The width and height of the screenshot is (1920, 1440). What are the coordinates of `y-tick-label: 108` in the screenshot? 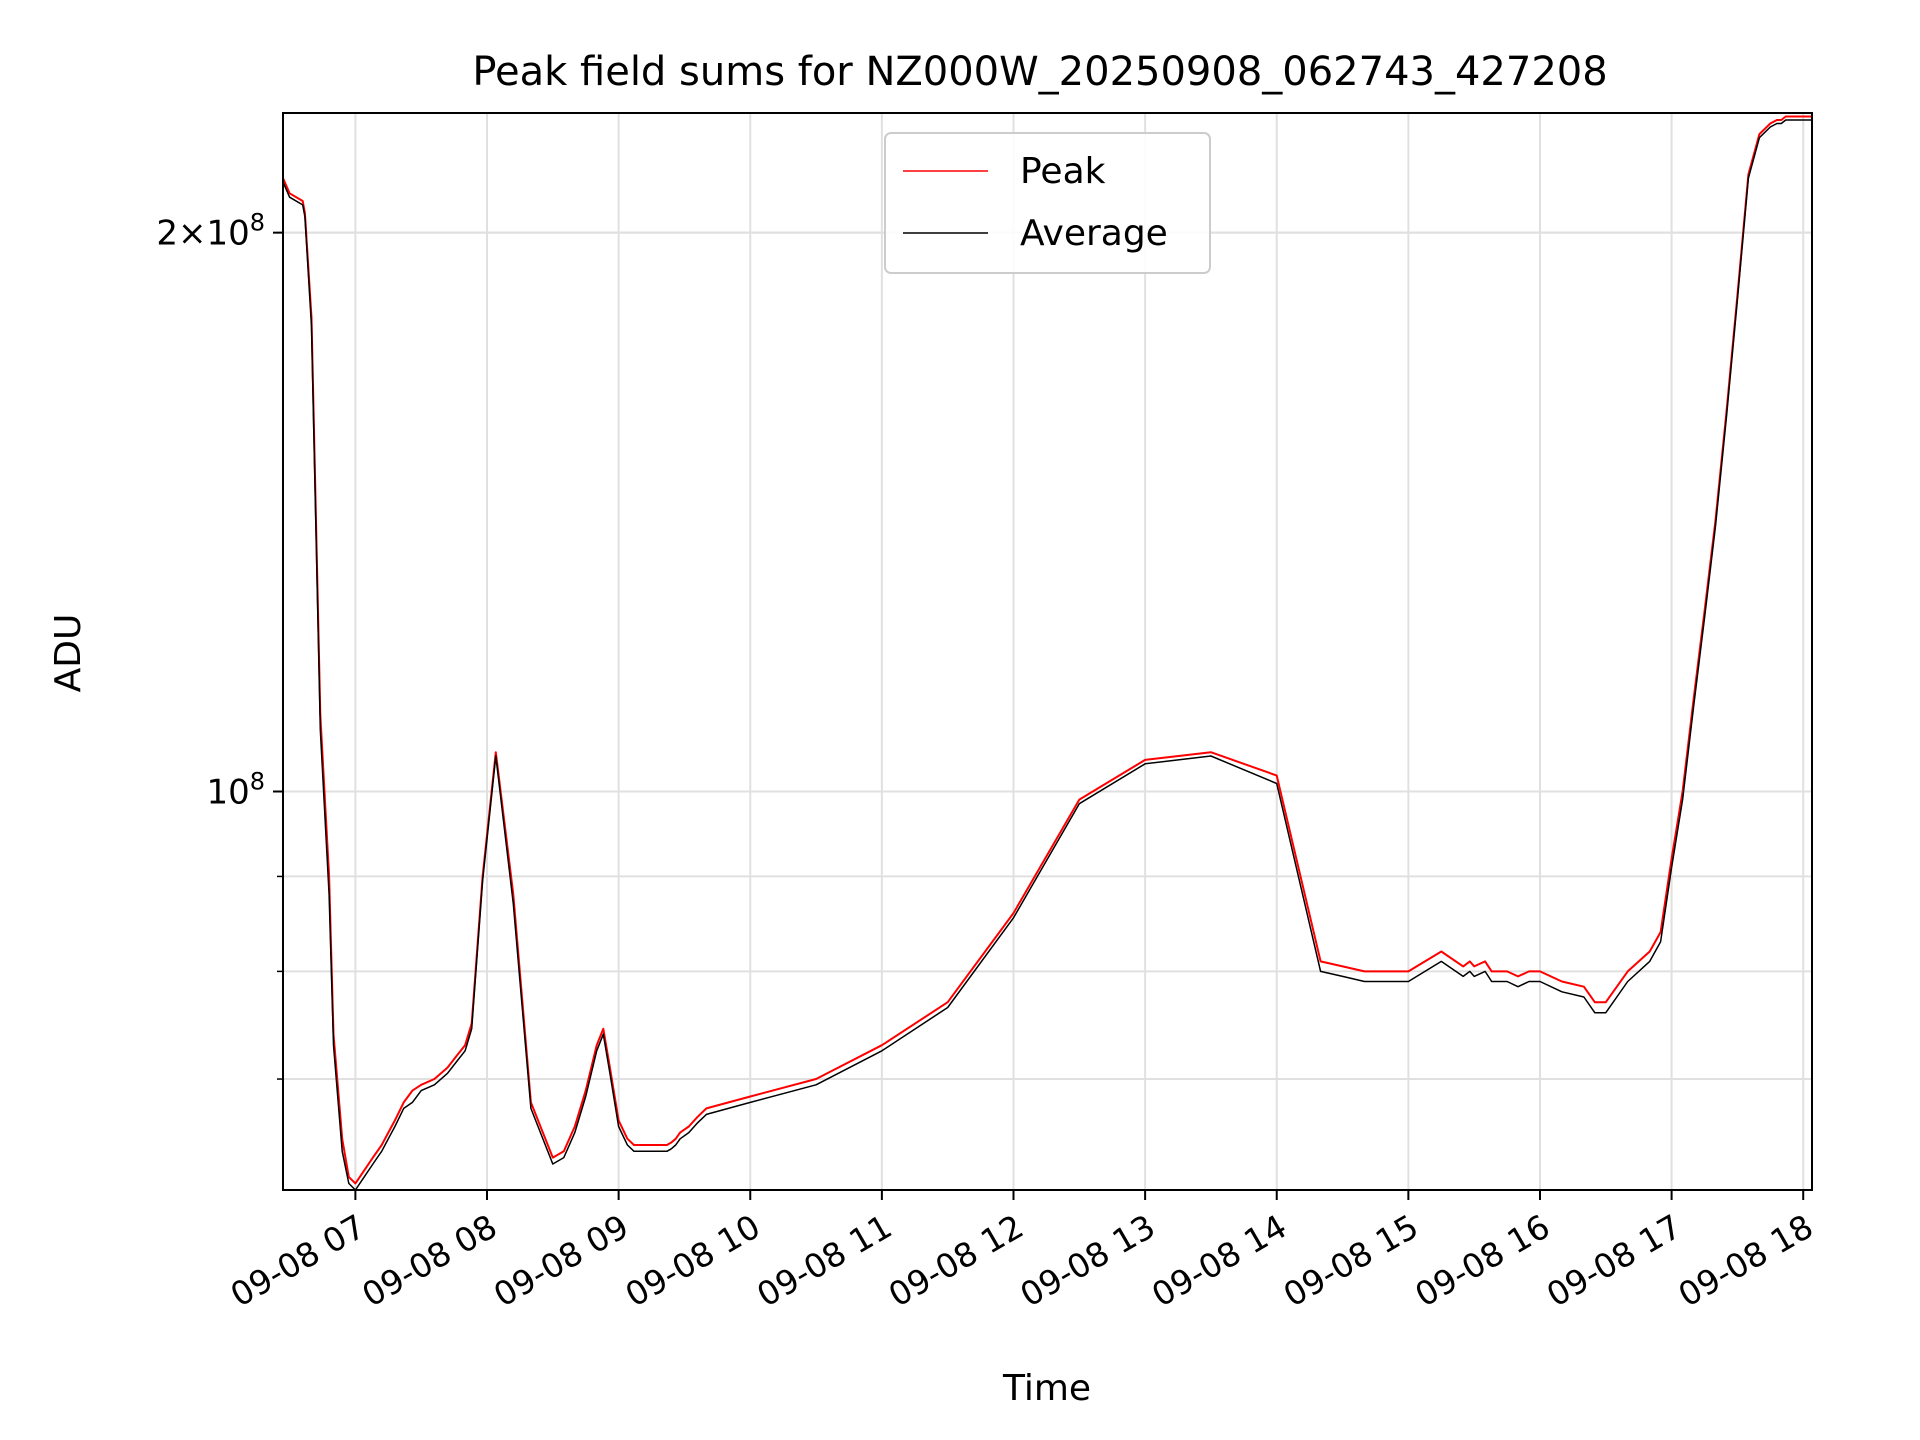 It's located at (235, 789).